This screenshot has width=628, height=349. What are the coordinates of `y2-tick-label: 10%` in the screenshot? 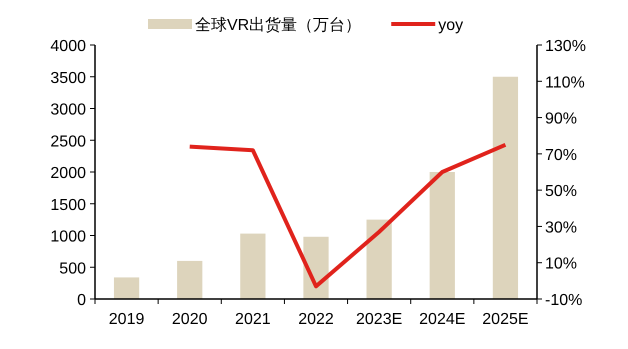 It's located at (561, 264).